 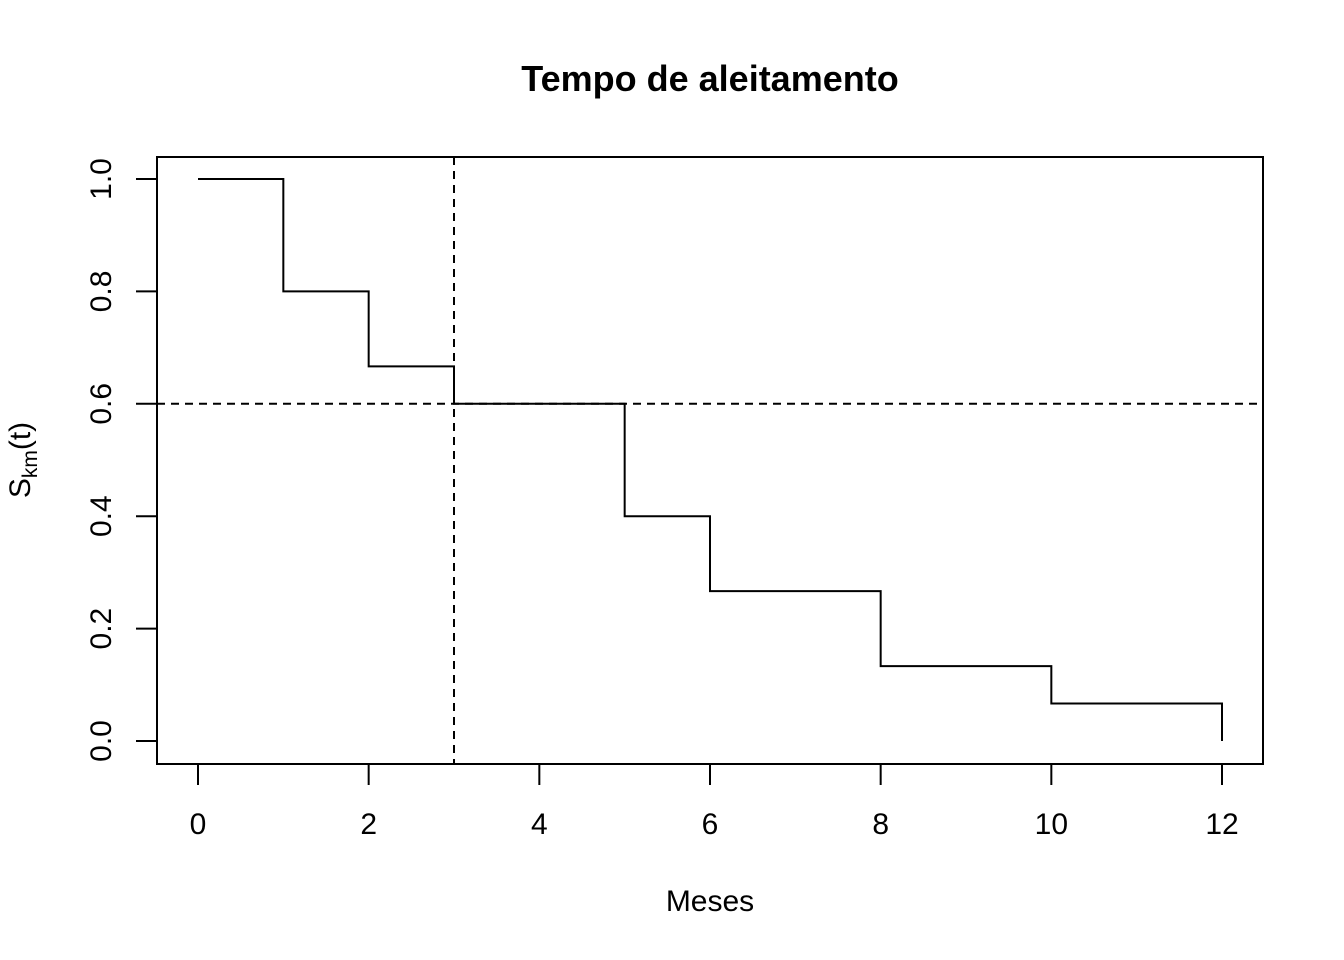 What do you see at coordinates (20, 436) in the screenshot?
I see `y-axis-label-suffix: (t)` at bounding box center [20, 436].